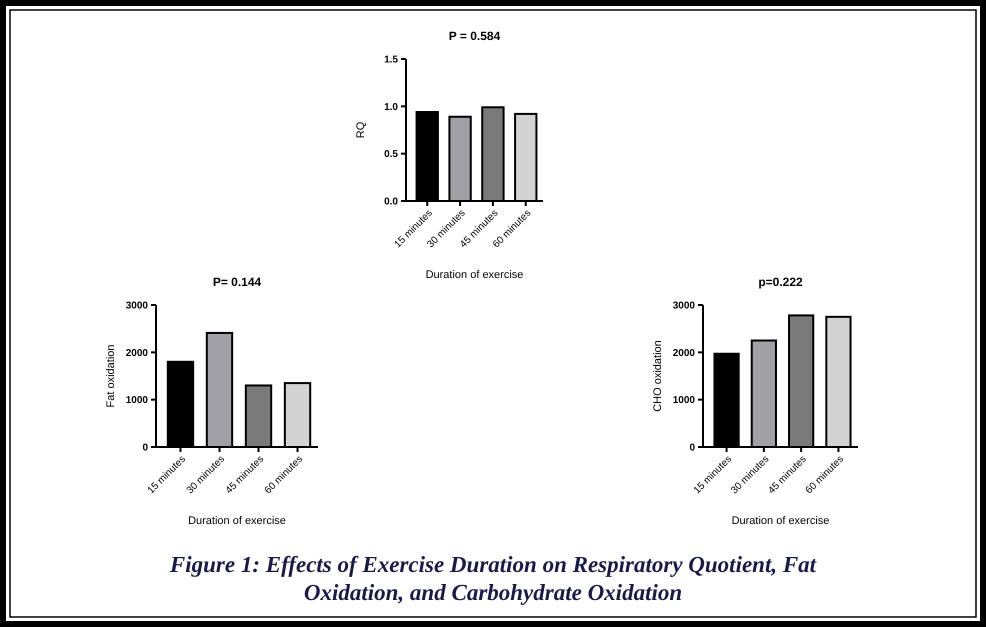 This screenshot has width=986, height=627. What do you see at coordinates (361, 129) in the screenshot?
I see `y-axis-title: RQ` at bounding box center [361, 129].